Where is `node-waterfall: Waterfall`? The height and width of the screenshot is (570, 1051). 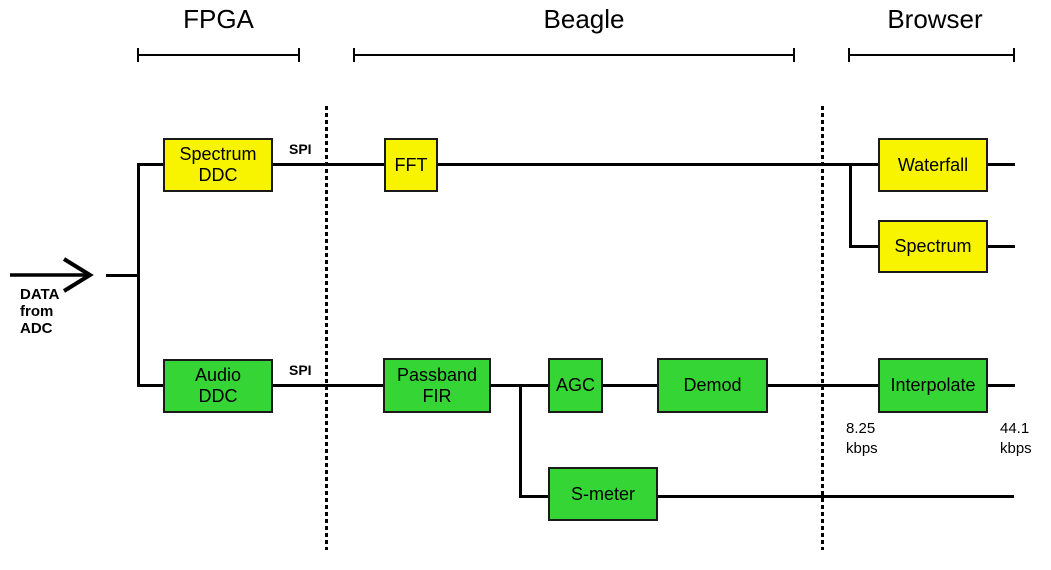 node-waterfall: Waterfall is located at coordinates (933, 165).